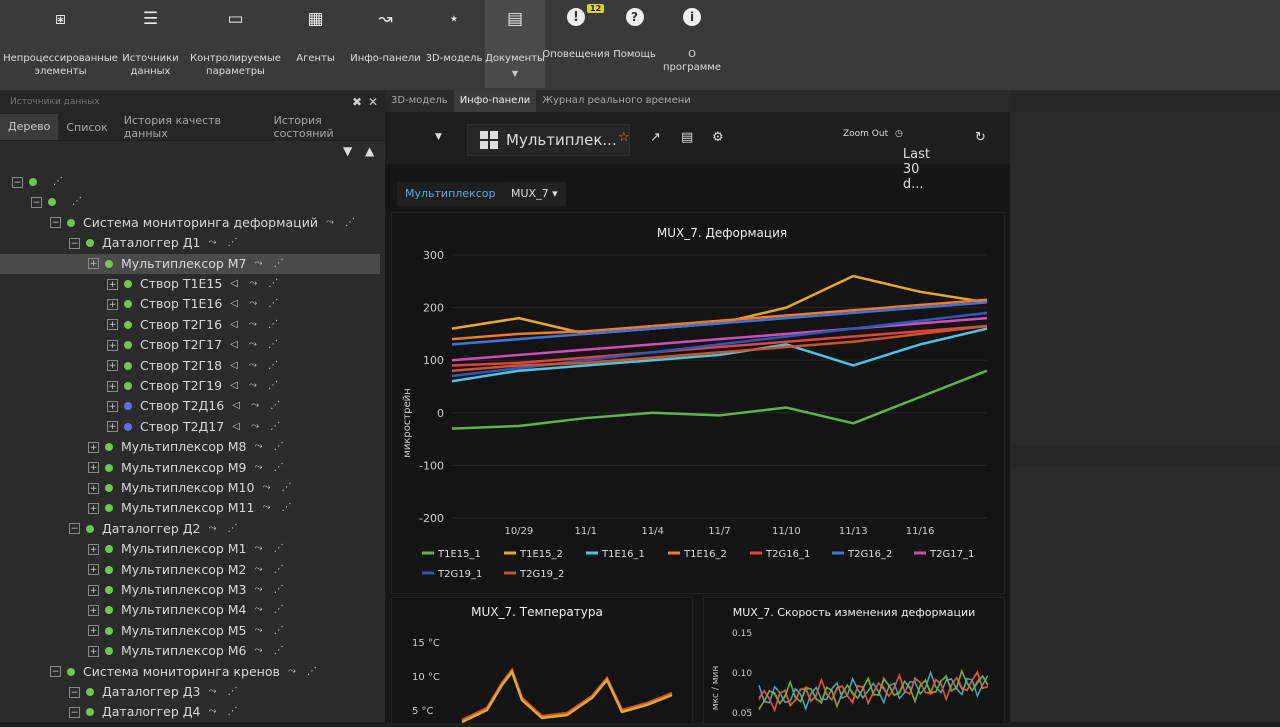 The width and height of the screenshot is (1280, 727). Describe the element at coordinates (718, 137) in the screenshot. I see `gear-icon: ⚙` at that location.